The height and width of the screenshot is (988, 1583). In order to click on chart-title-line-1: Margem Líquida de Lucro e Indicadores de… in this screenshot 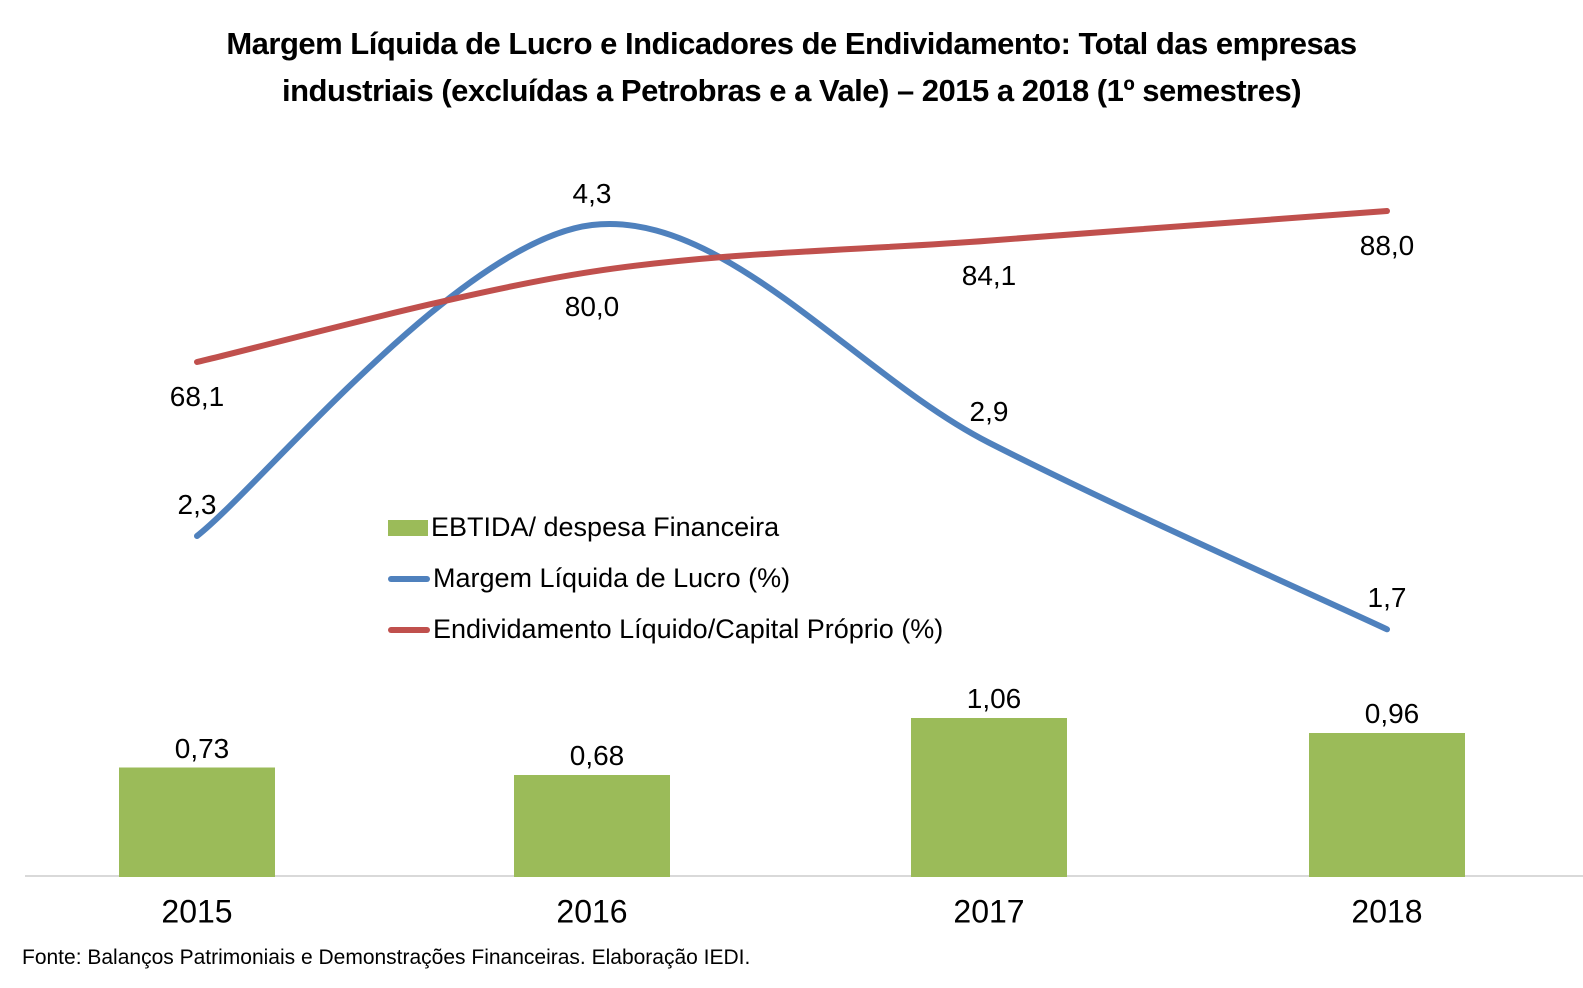, I will do `click(791, 43)`.